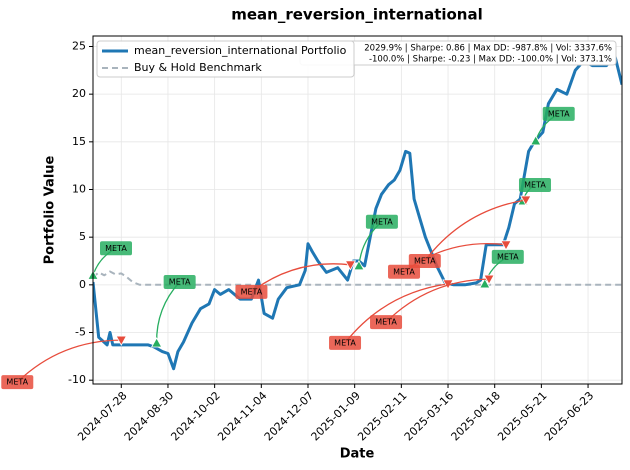  I want to click on x-tick-label: 2024-08-30, so click(149, 416).